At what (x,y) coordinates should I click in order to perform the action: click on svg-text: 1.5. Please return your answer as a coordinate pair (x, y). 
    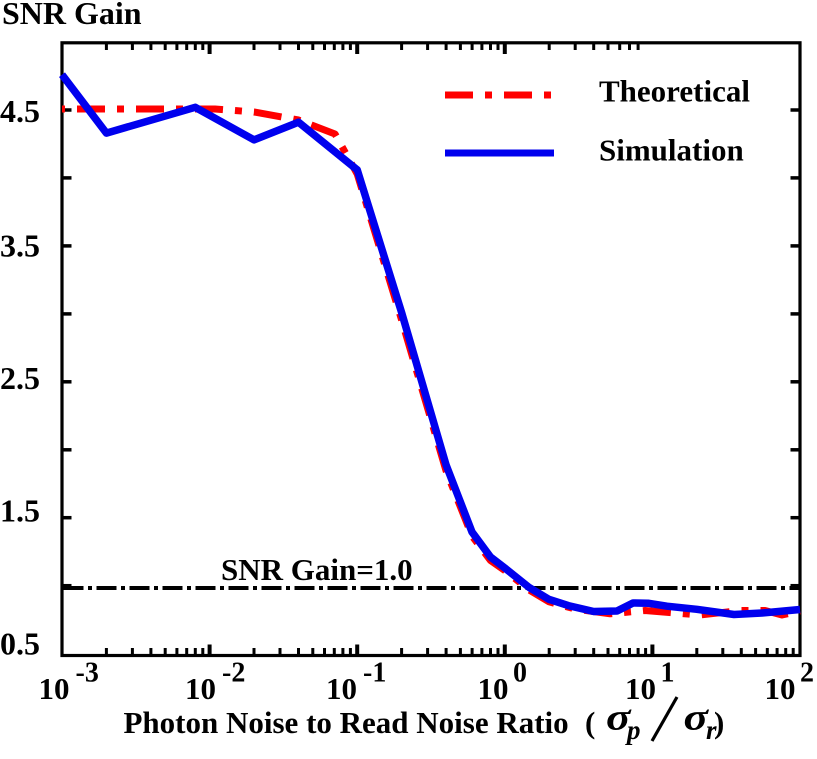
    Looking at the image, I should click on (20, 511).